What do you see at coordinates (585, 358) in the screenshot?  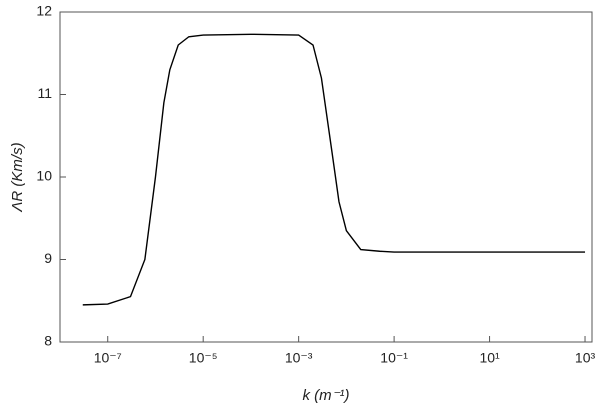 I see `x-tick-label: 10³` at bounding box center [585, 358].